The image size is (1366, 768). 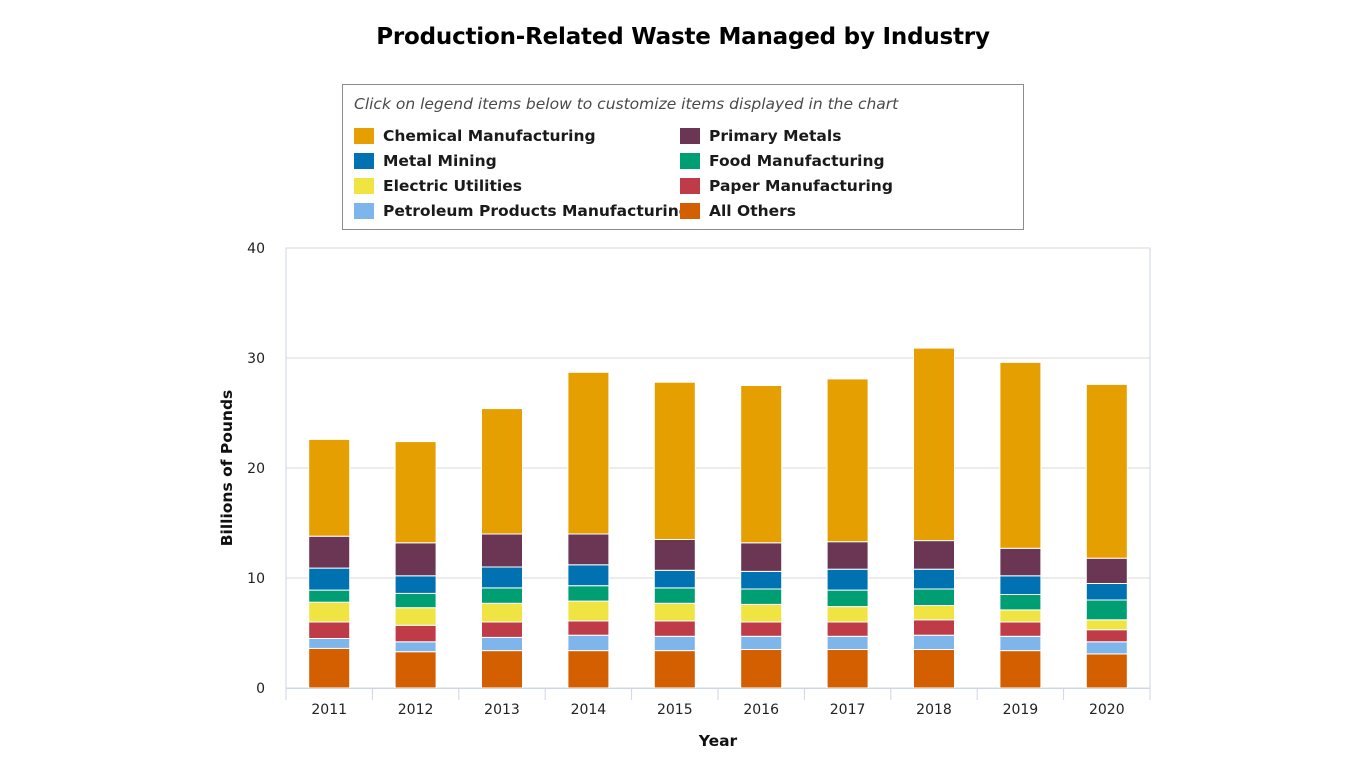 What do you see at coordinates (1020, 669) in the screenshot?
I see `bar-all-others-2019` at bounding box center [1020, 669].